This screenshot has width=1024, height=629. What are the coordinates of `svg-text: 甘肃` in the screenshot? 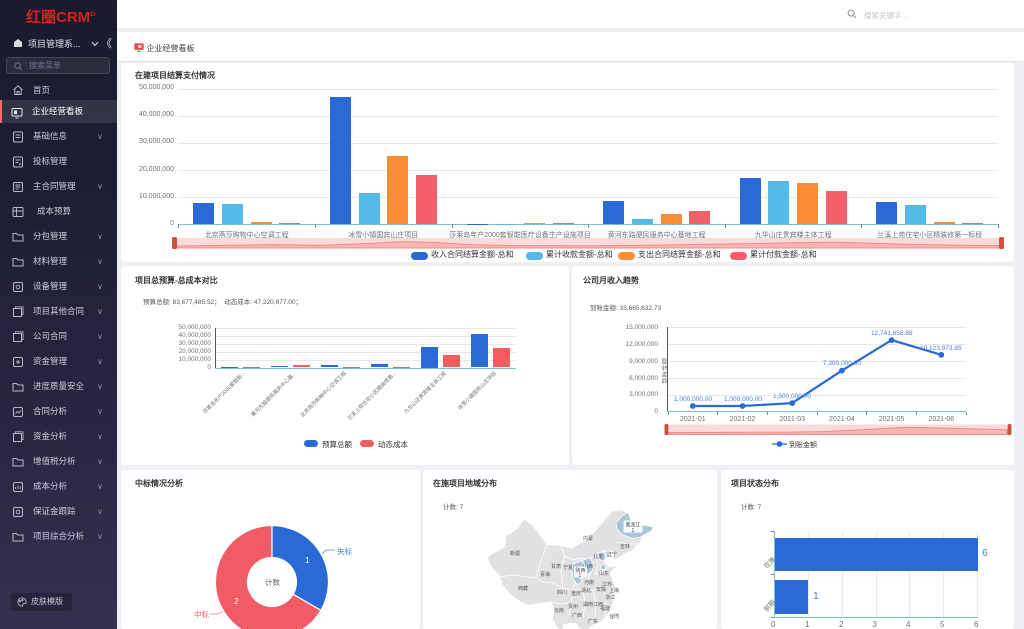 It's located at (556, 566).